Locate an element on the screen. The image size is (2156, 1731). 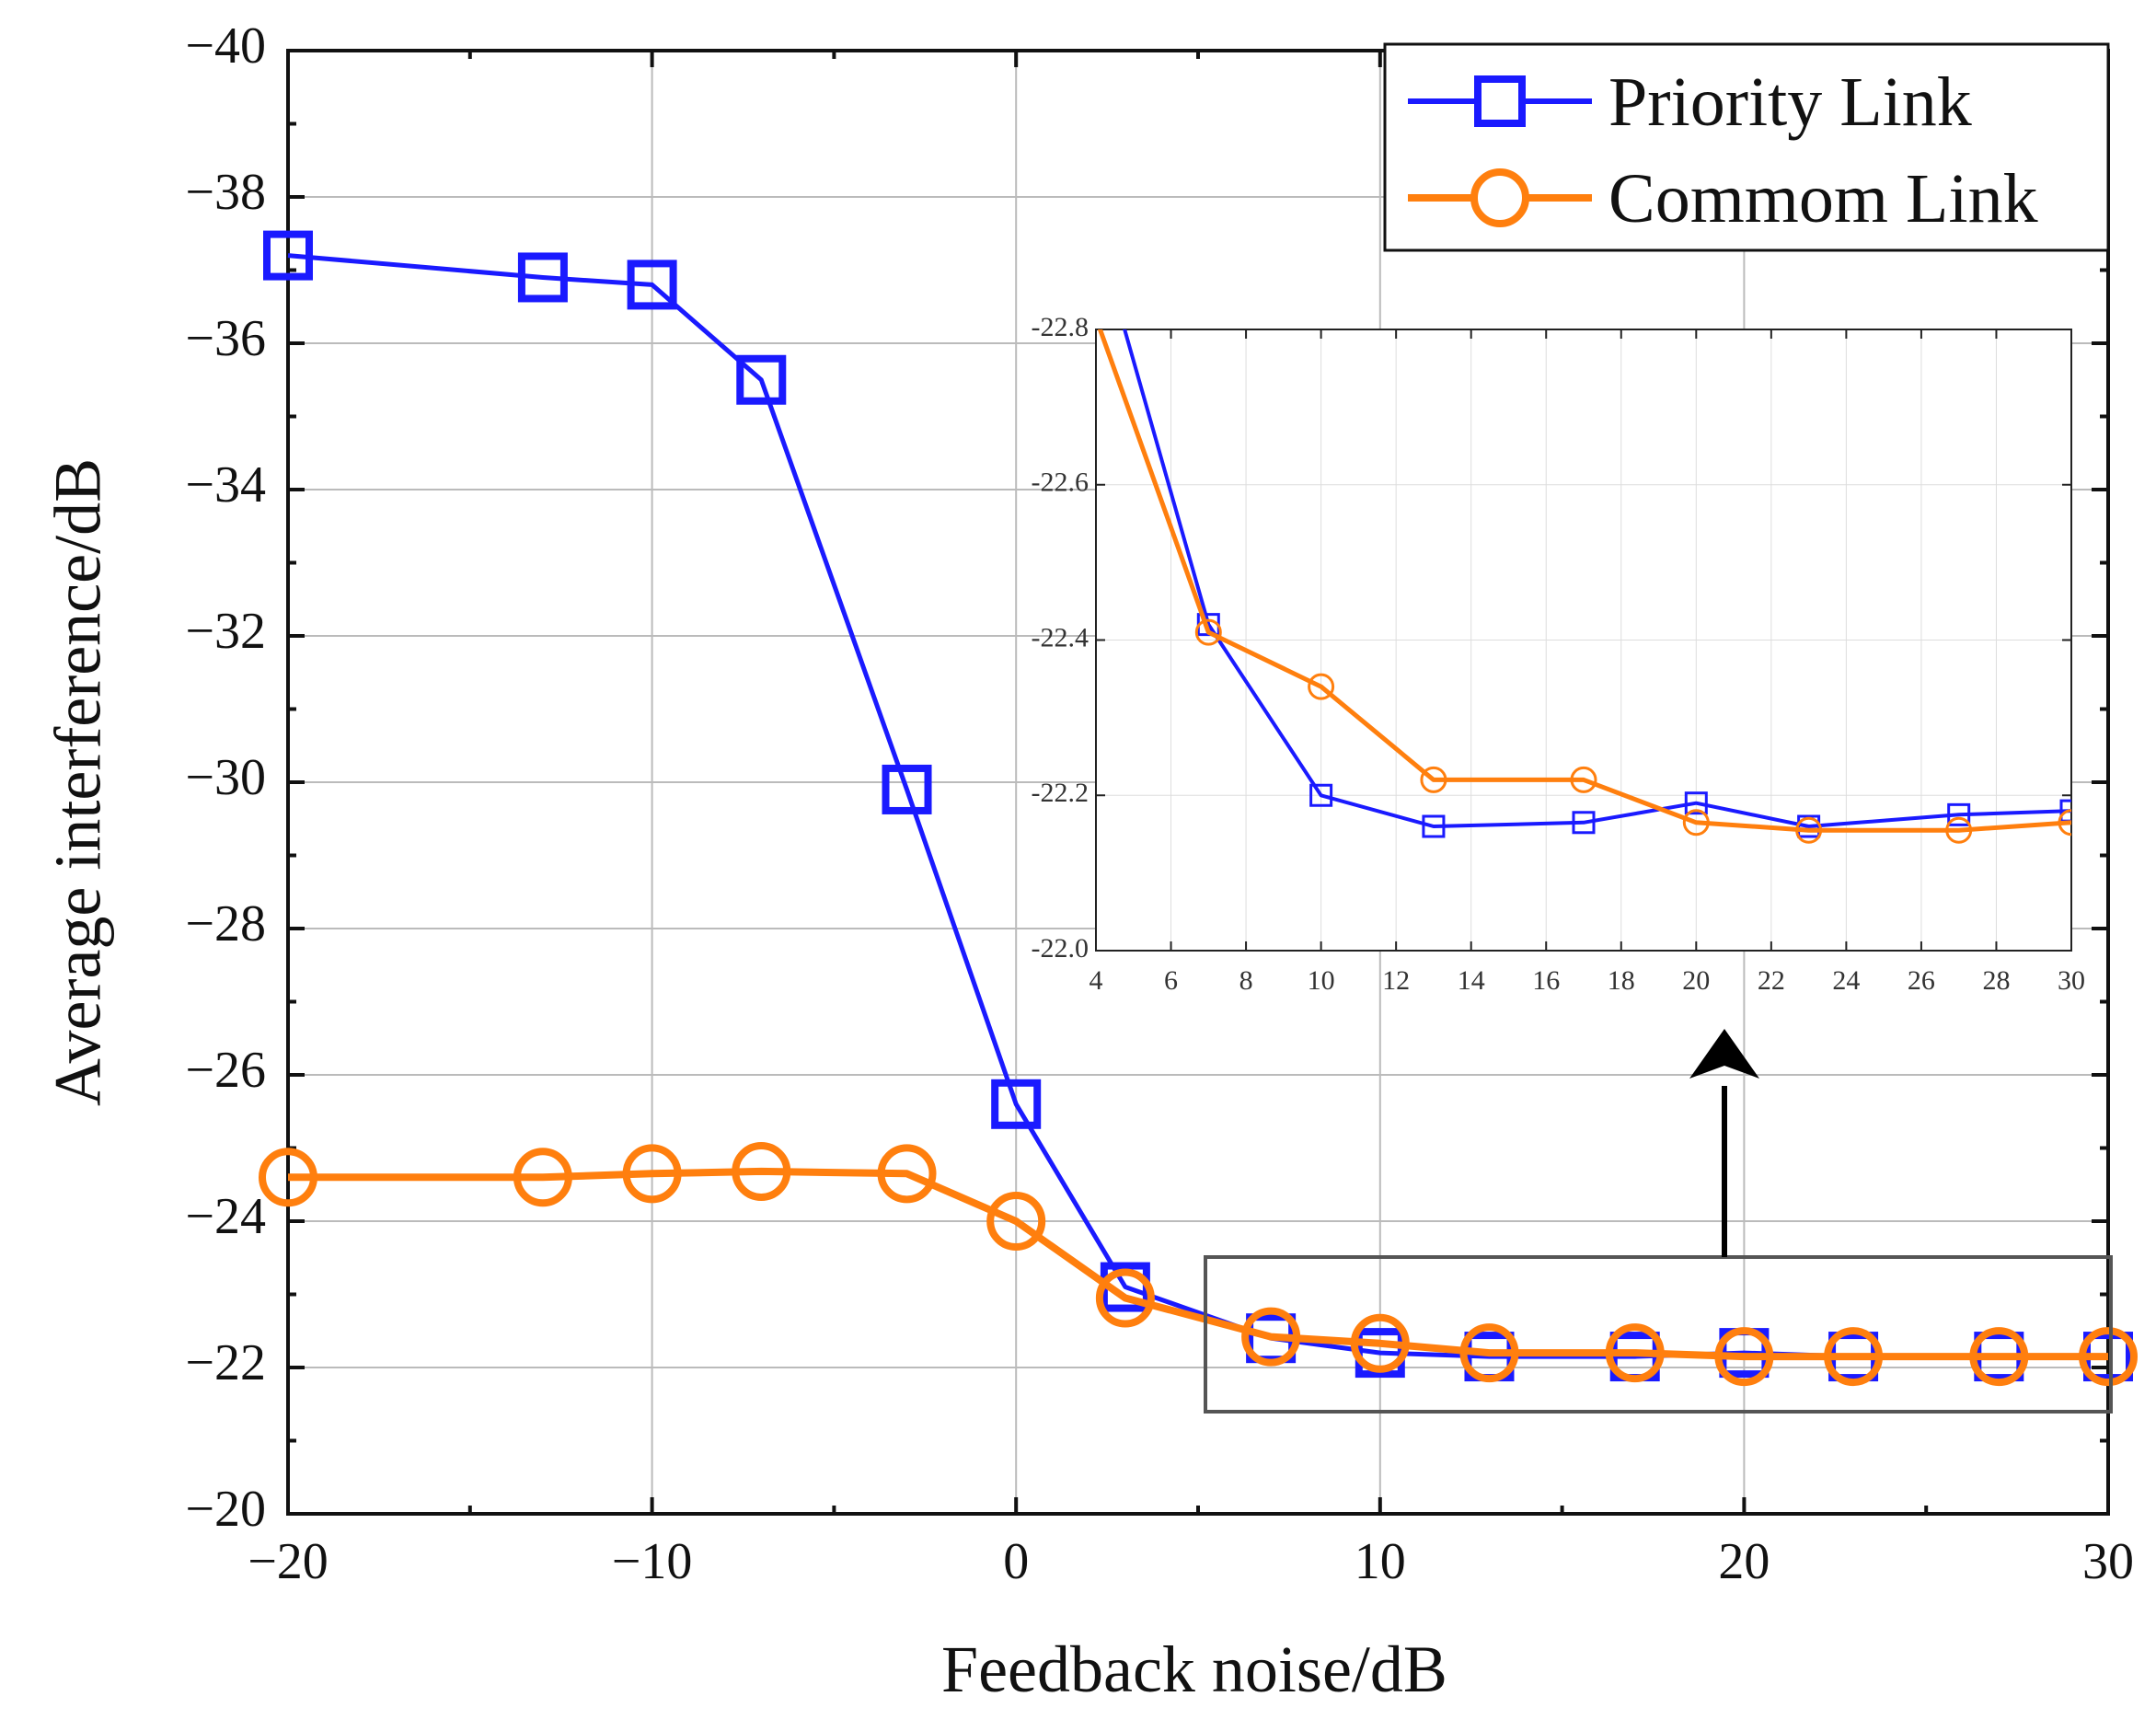
y-tick-label: −26 is located at coordinates (225, 1070).